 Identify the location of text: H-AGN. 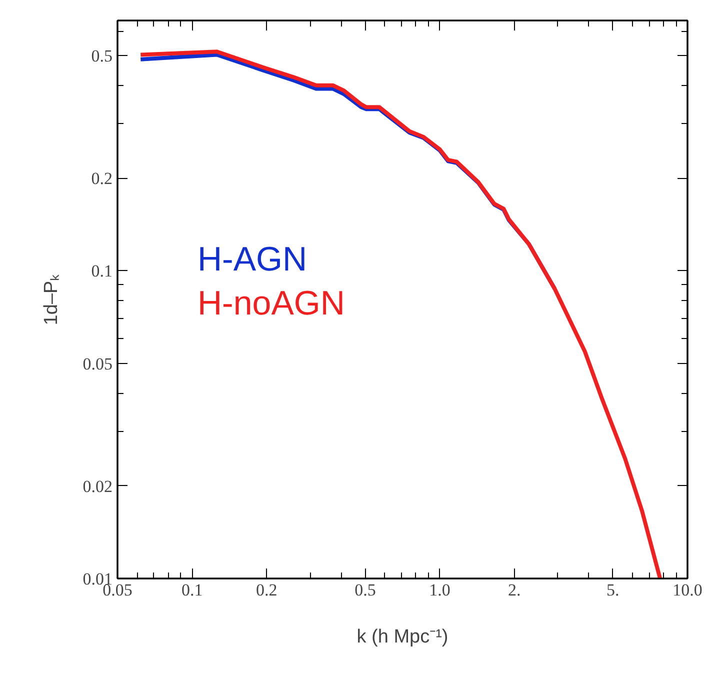
(253, 259).